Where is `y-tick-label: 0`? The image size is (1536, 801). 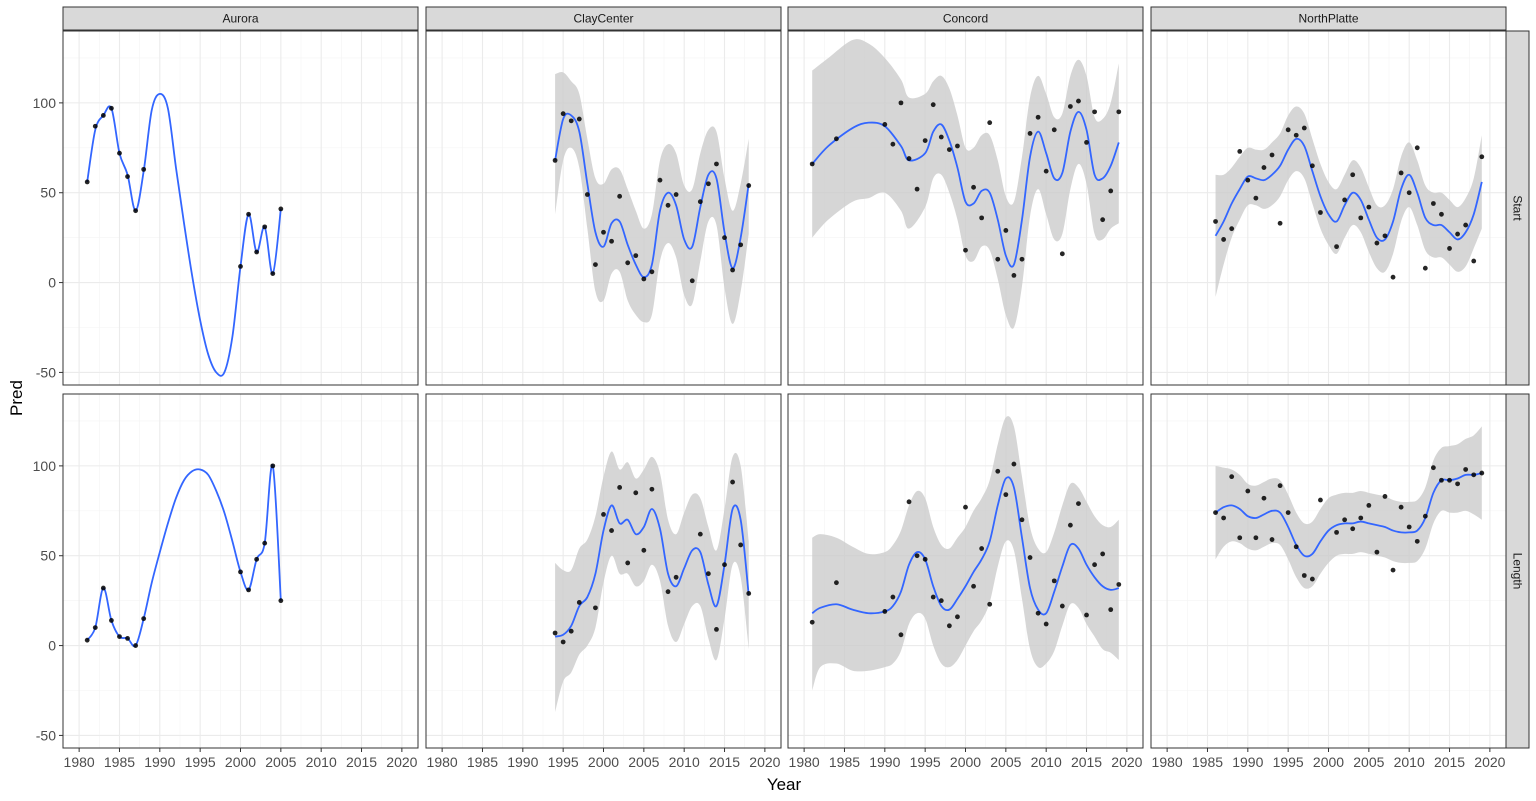
y-tick-label: 0 is located at coordinates (52, 283).